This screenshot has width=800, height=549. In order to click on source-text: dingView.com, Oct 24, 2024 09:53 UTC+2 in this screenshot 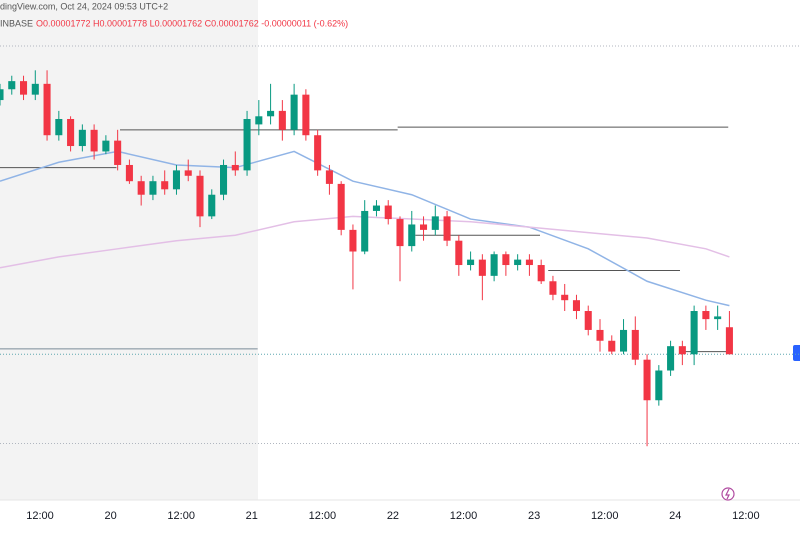, I will do `click(84, 6)`.